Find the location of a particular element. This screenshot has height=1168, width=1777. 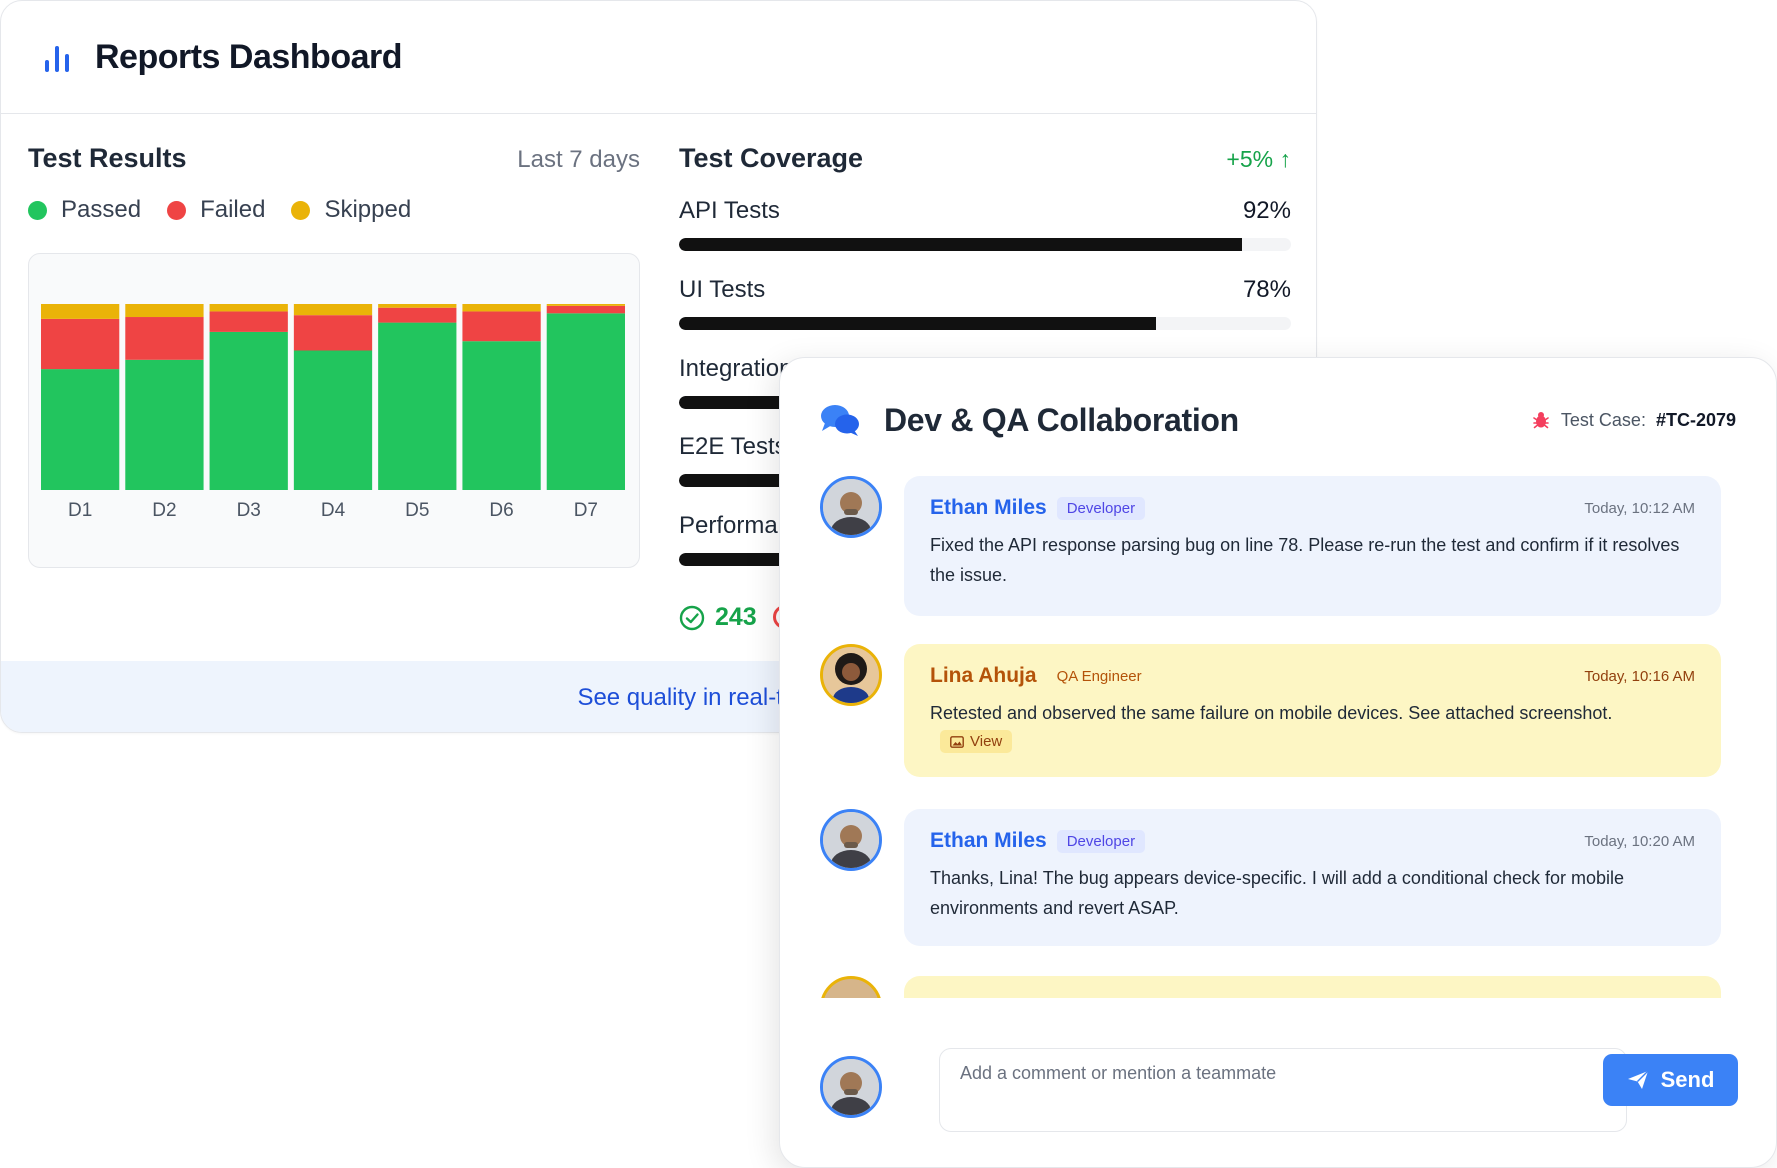

bar-segment-failed-d2 is located at coordinates (164, 338).